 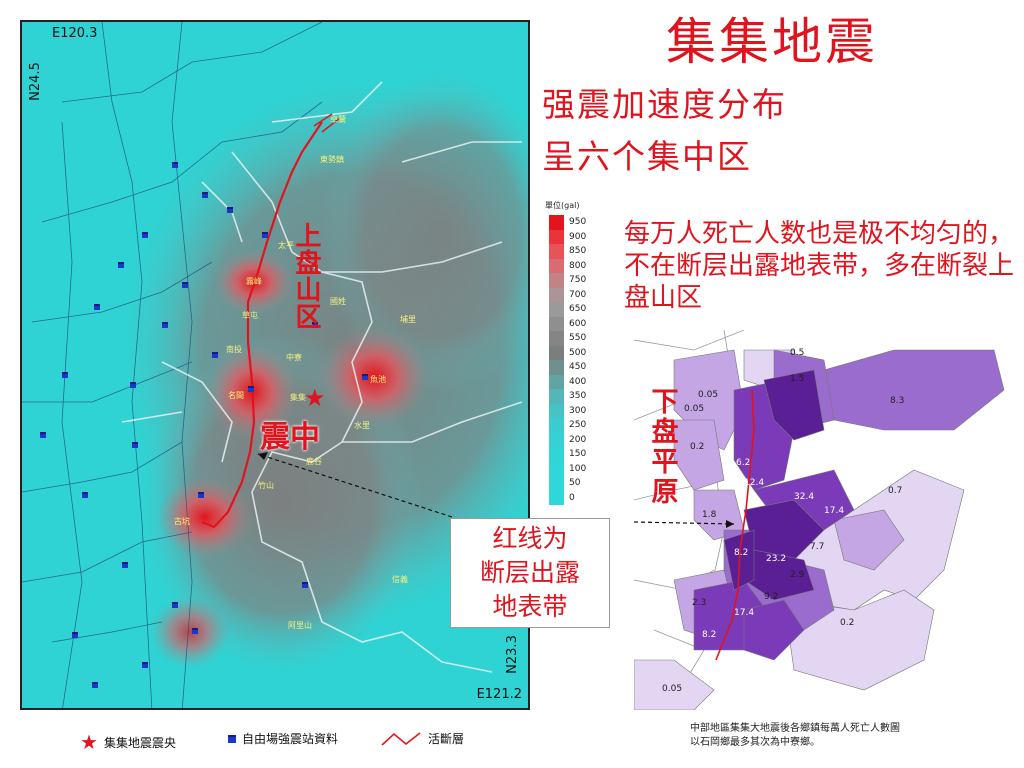 What do you see at coordinates (290, 437) in the screenshot?
I see `epicenter-label: 震中` at bounding box center [290, 437].